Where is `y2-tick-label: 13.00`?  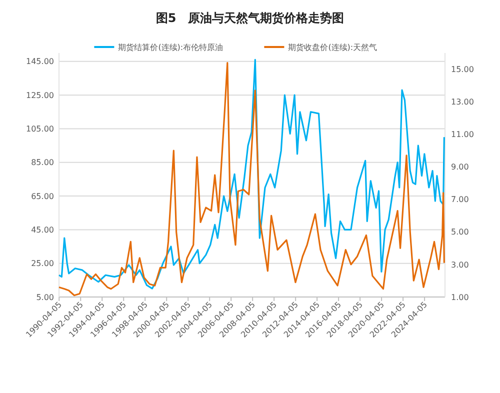
y2-tick-label: 13.00 is located at coordinates (462, 102).